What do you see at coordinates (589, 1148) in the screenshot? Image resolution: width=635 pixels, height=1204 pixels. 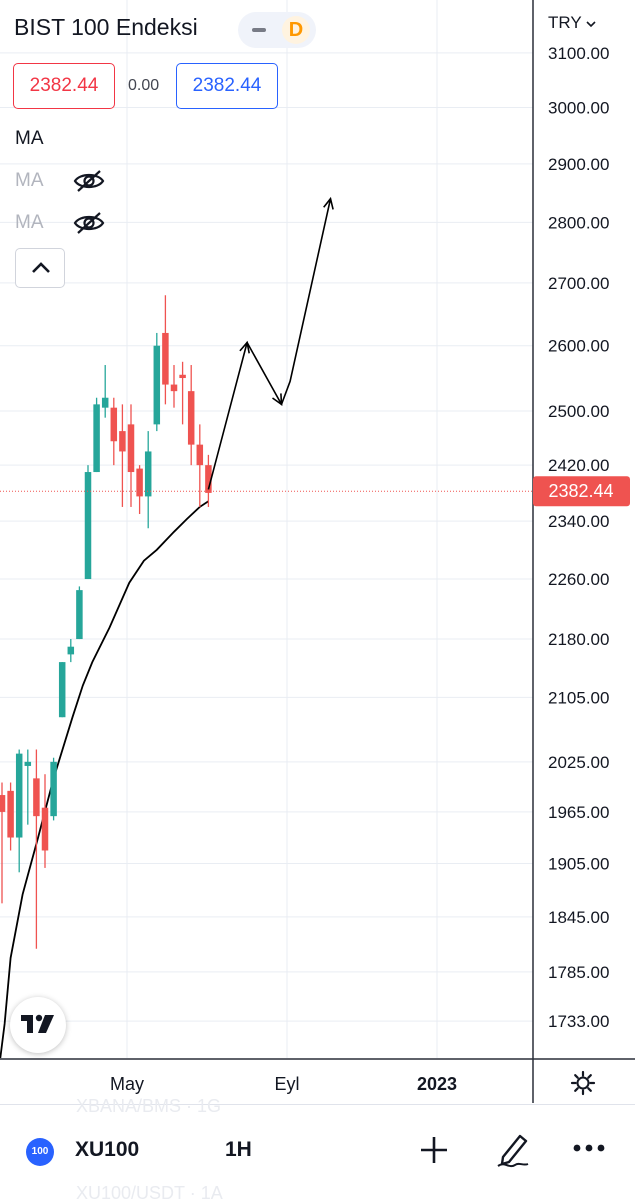 I see `more-icon` at bounding box center [589, 1148].